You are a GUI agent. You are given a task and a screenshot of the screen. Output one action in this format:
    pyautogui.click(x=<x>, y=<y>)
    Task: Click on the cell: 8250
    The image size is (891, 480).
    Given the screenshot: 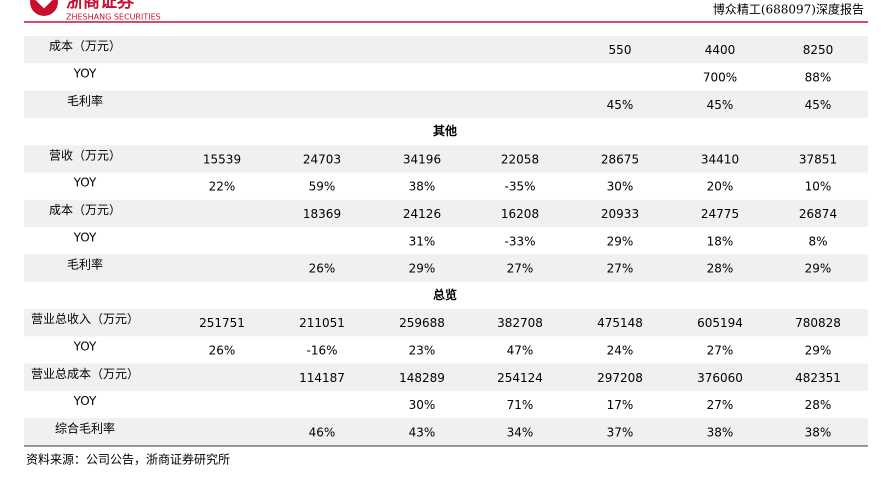 What is the action you would take?
    pyautogui.click(x=818, y=50)
    